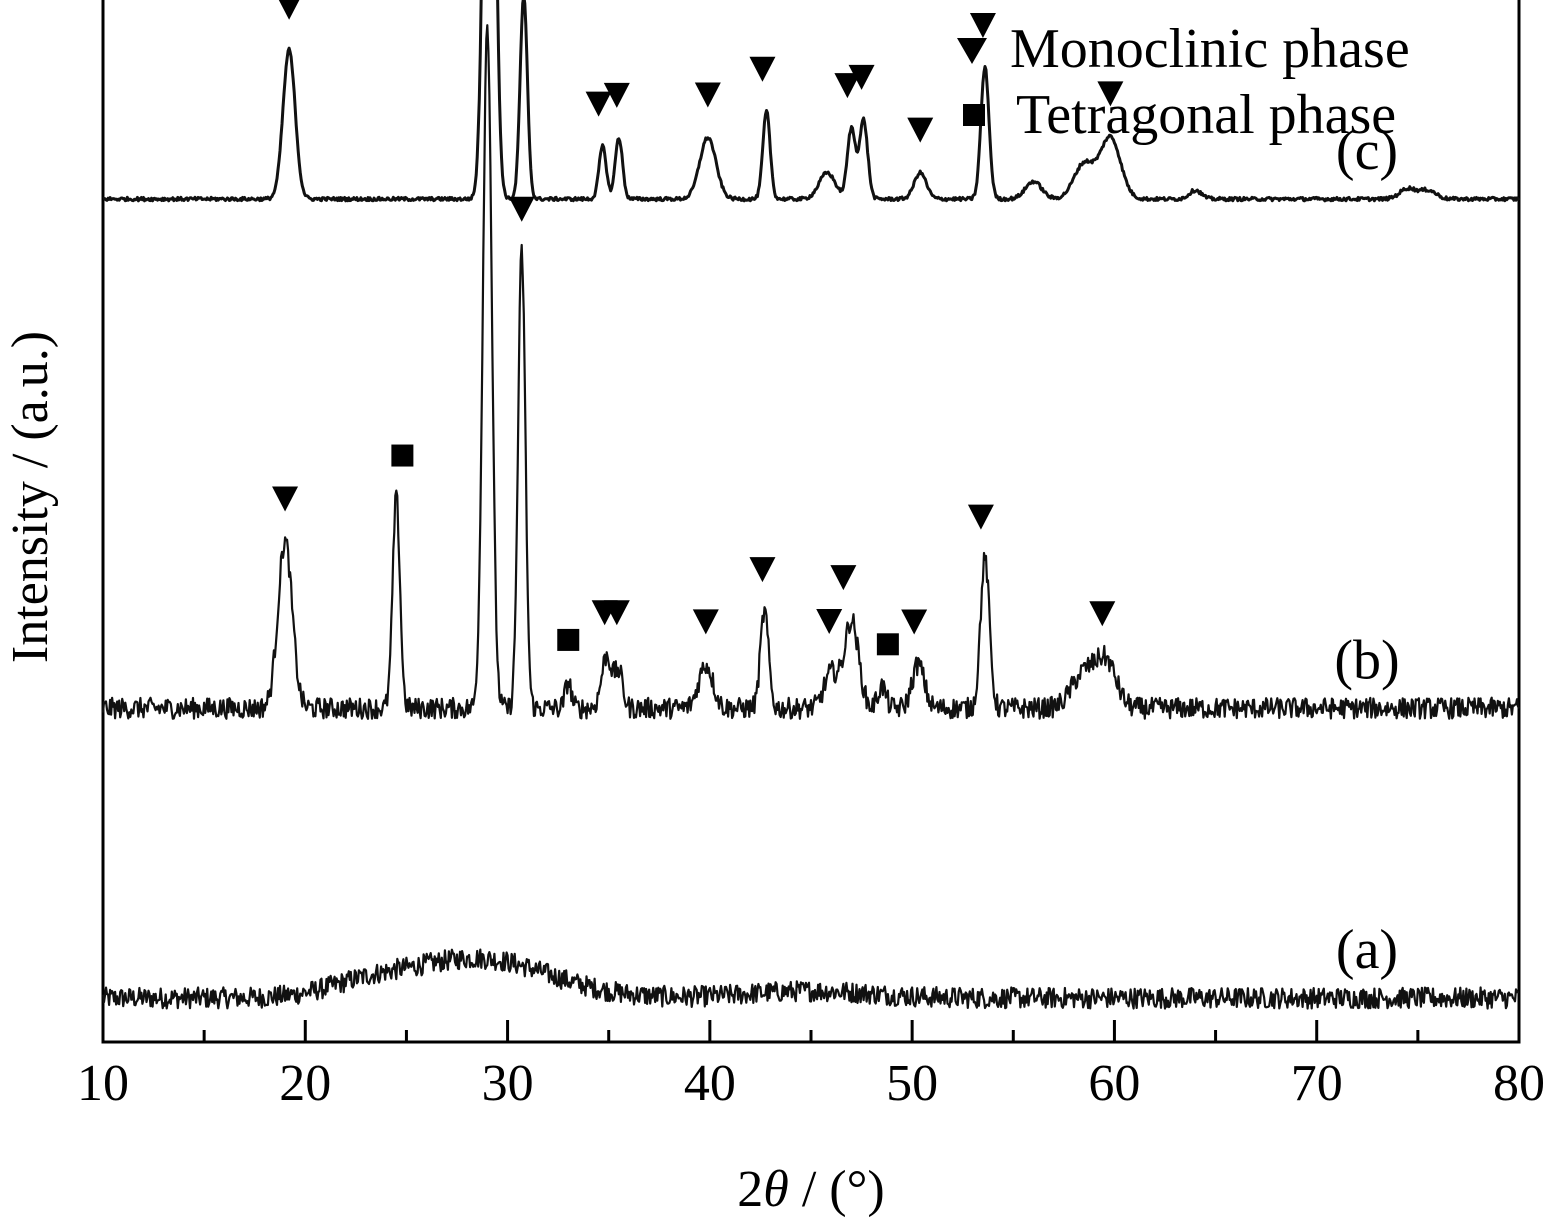 The height and width of the screenshot is (1226, 1553). What do you see at coordinates (1317, 1083) in the screenshot?
I see `x-tick-label-70: 70` at bounding box center [1317, 1083].